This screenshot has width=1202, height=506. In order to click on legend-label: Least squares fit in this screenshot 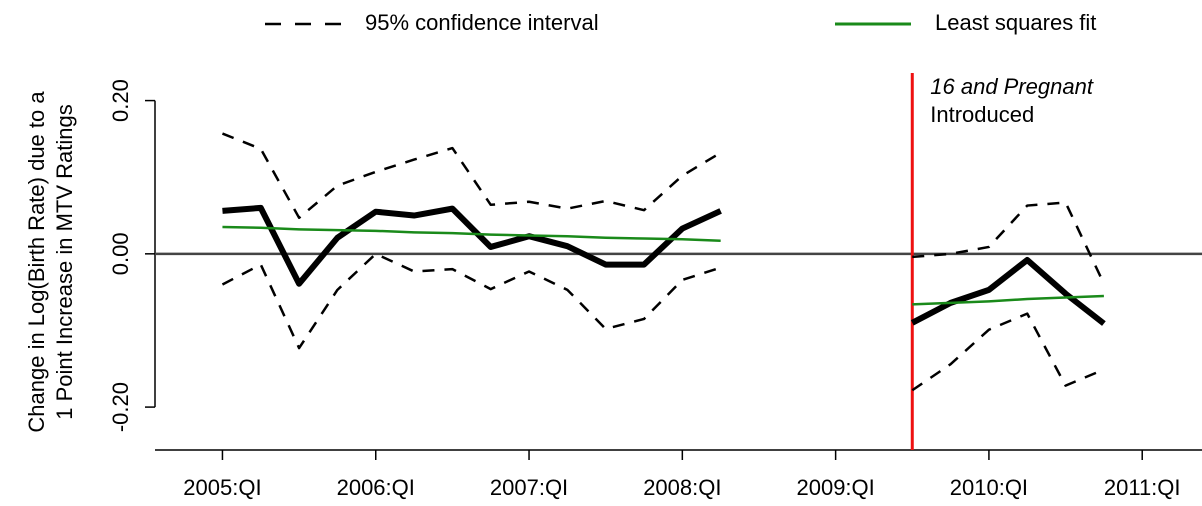, I will do `click(1015, 22)`.